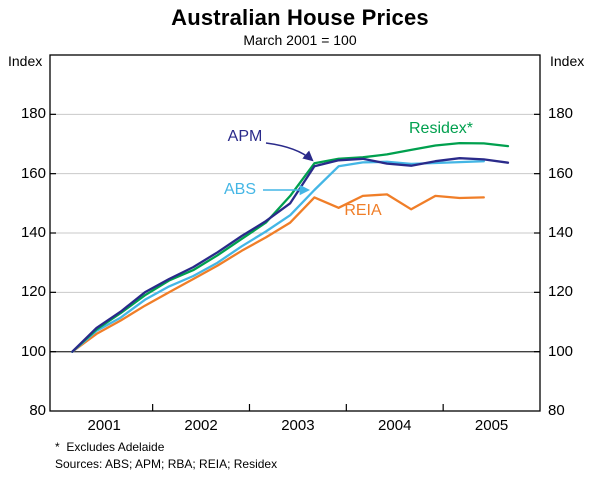 This screenshot has width=600, height=487. What do you see at coordinates (561, 292) in the screenshot?
I see `y-tick-label-right: 120` at bounding box center [561, 292].